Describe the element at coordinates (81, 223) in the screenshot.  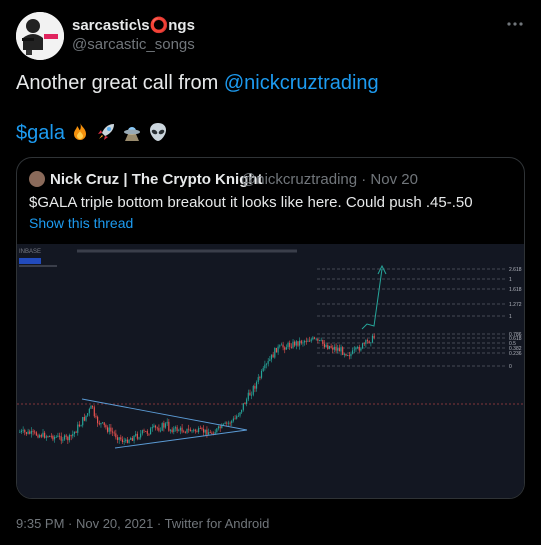
I see `show-thread-link: Show this thread` at that location.